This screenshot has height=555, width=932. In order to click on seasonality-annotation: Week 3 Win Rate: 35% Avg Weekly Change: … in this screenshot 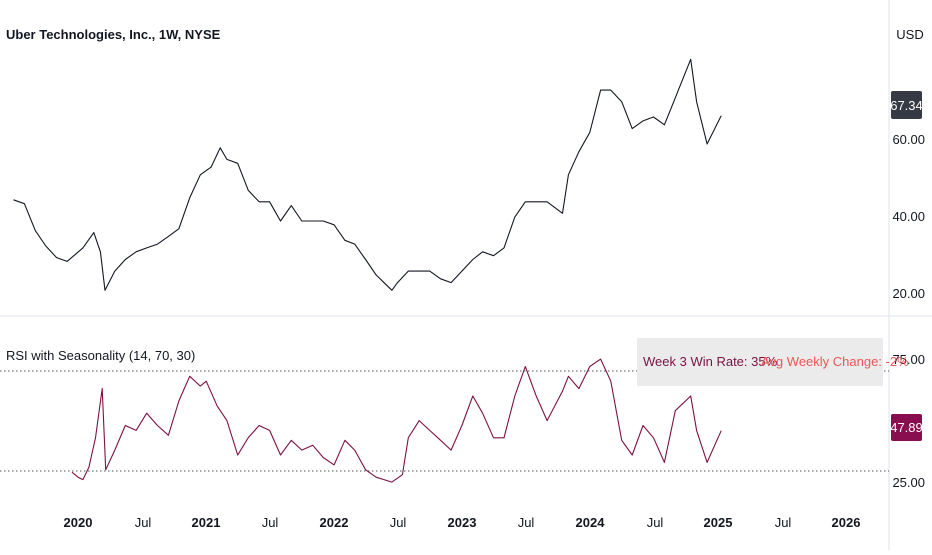, I will do `click(773, 362)`.